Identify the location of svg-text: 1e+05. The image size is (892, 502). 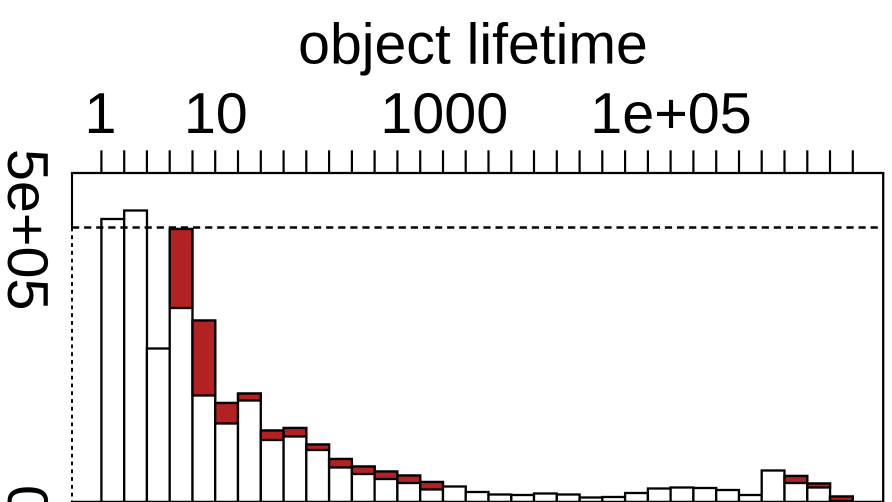
(671, 114).